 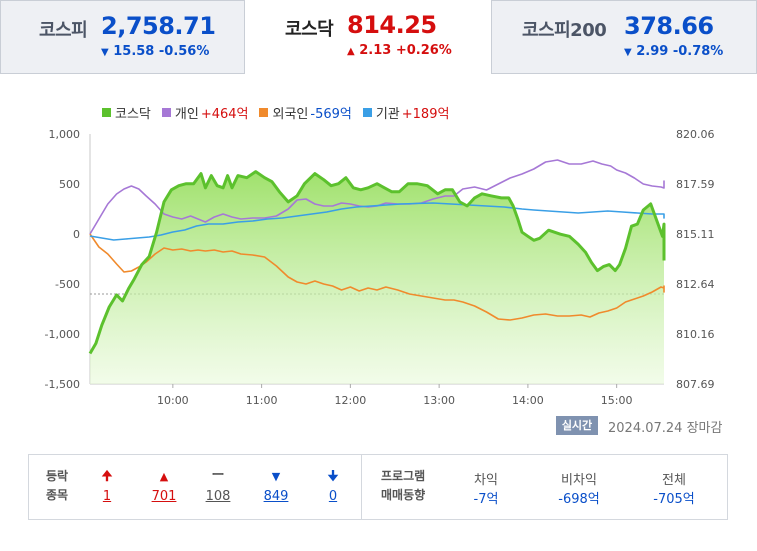 I want to click on breadth-value-limit-up: 1, so click(x=107, y=496).